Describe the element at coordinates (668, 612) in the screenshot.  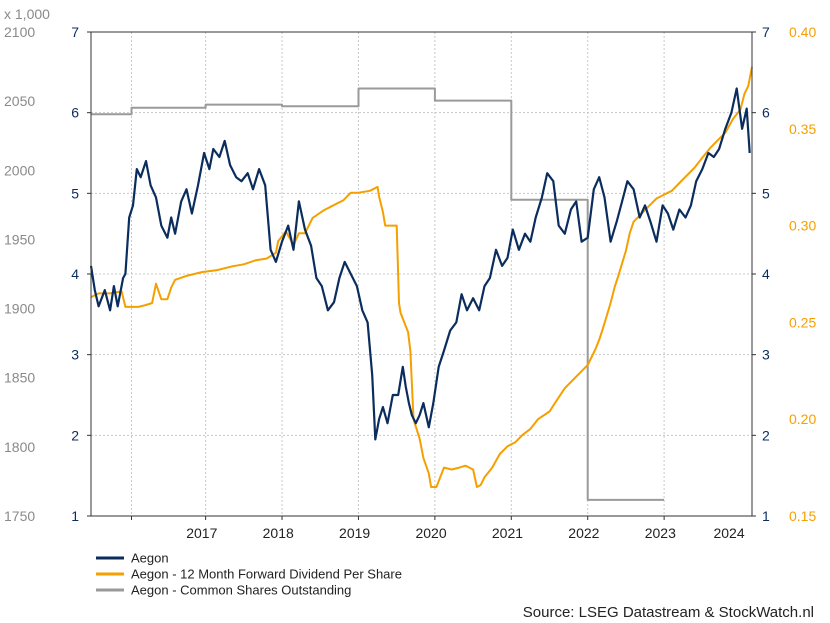
I see `source-note: Source: LSEG Datastream & StockWatch.nl` at that location.